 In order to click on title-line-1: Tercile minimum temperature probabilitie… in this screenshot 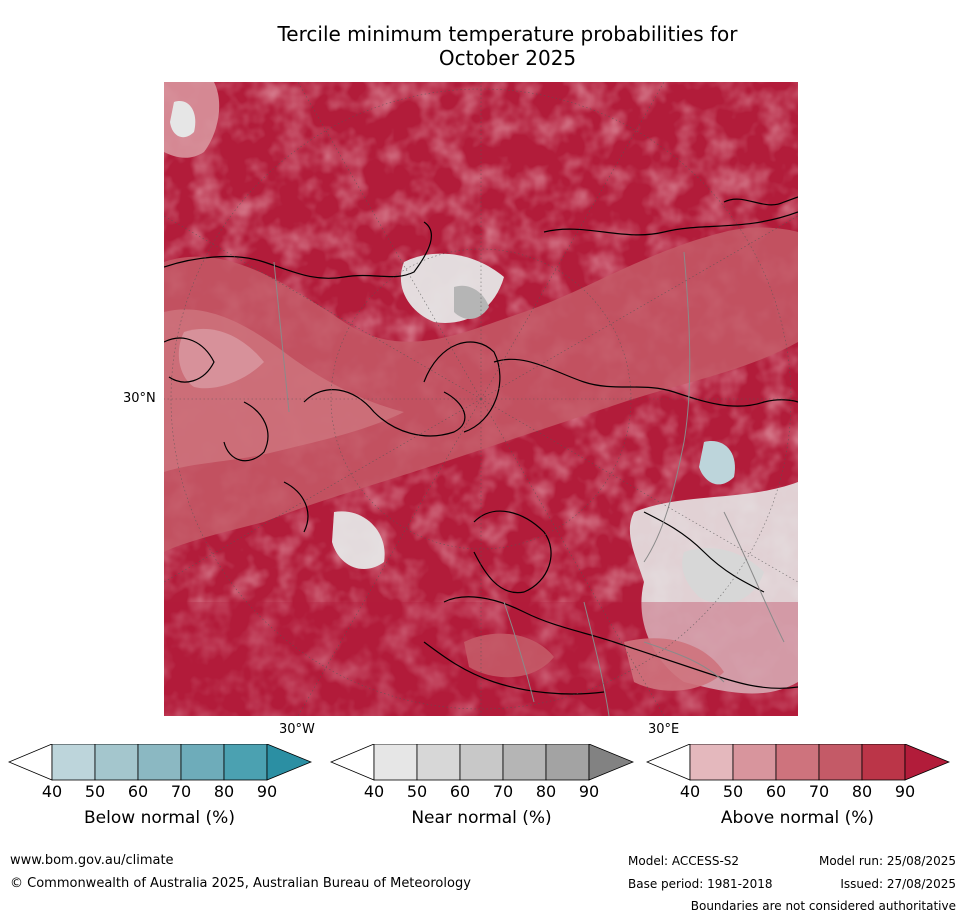, I will do `click(507, 34)`.